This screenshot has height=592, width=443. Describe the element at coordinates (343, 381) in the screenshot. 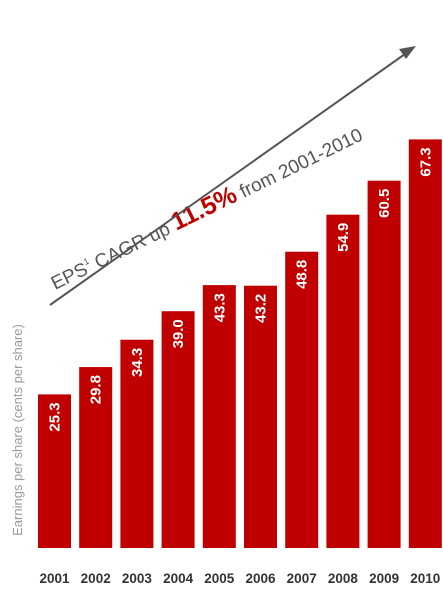

I see `bar-2008` at that location.